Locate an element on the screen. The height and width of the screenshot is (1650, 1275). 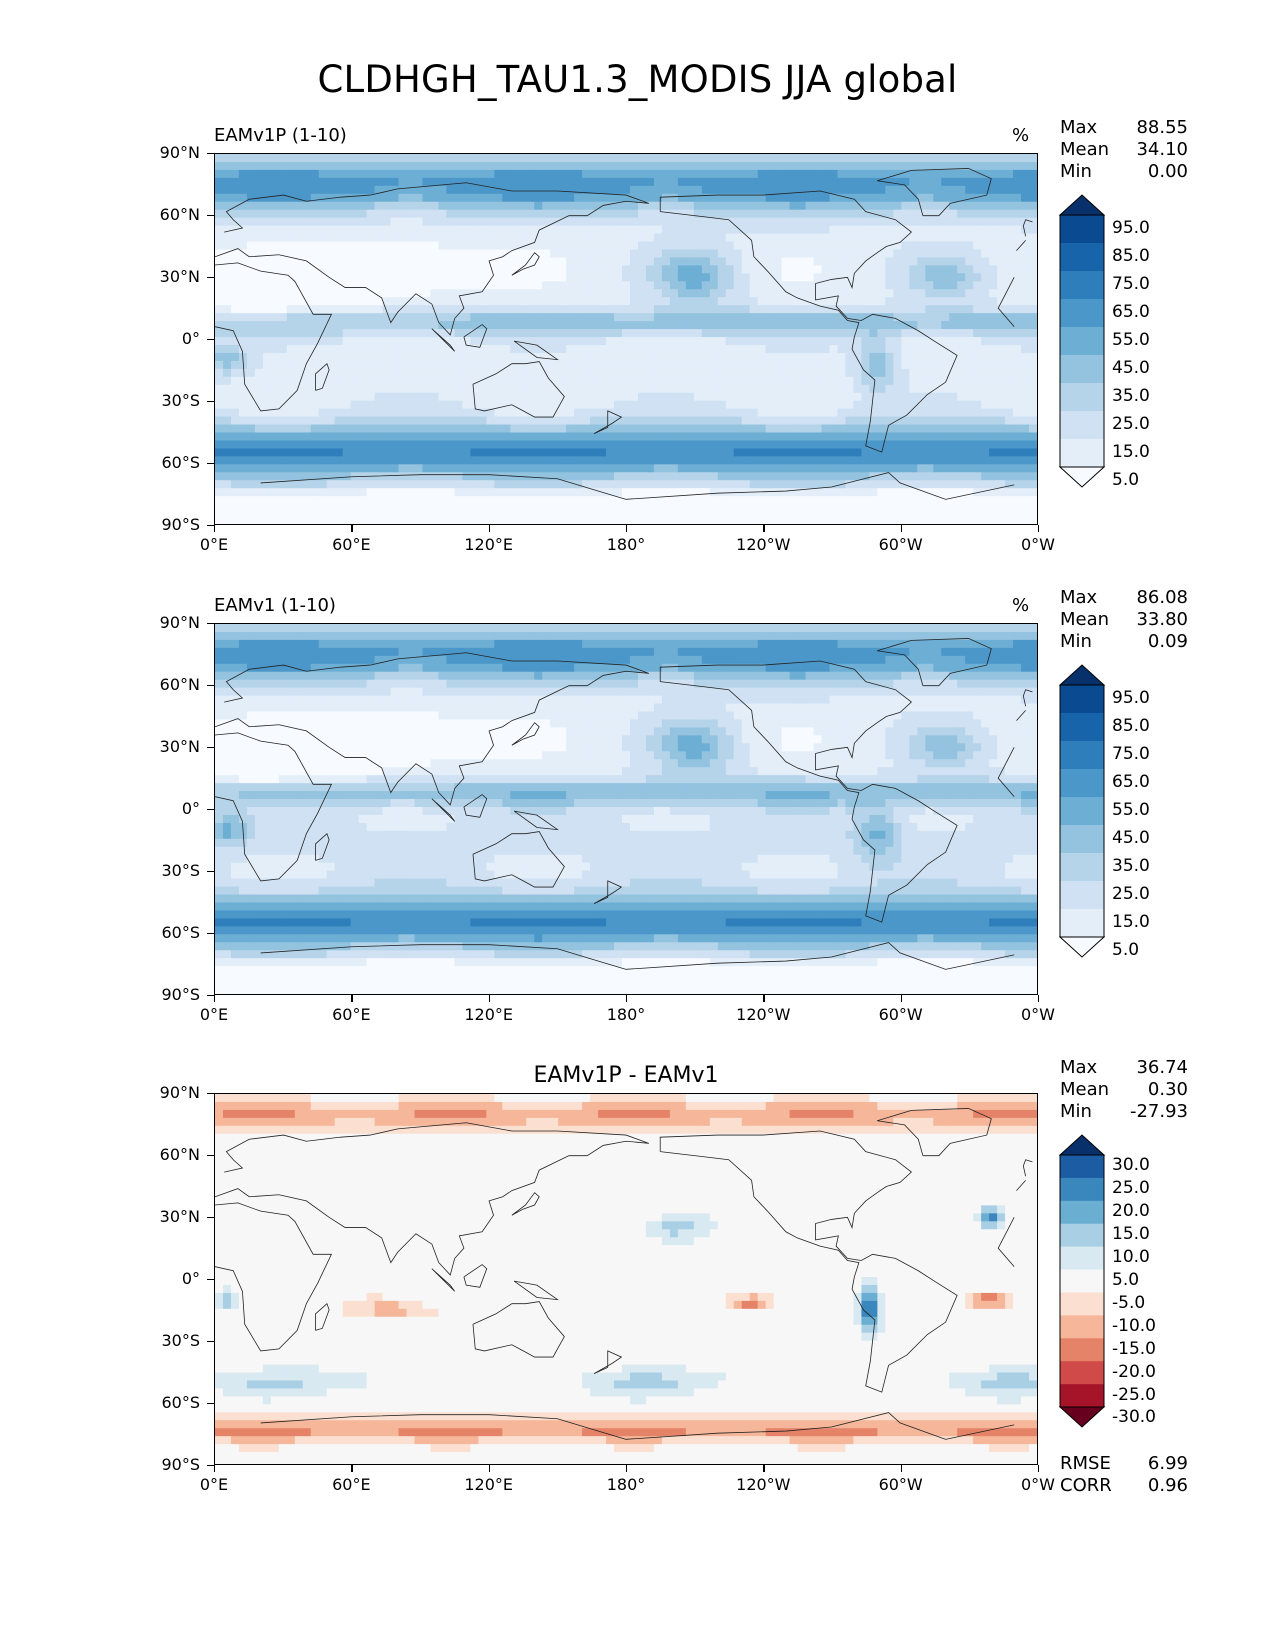
map-test is located at coordinates (626, 339).